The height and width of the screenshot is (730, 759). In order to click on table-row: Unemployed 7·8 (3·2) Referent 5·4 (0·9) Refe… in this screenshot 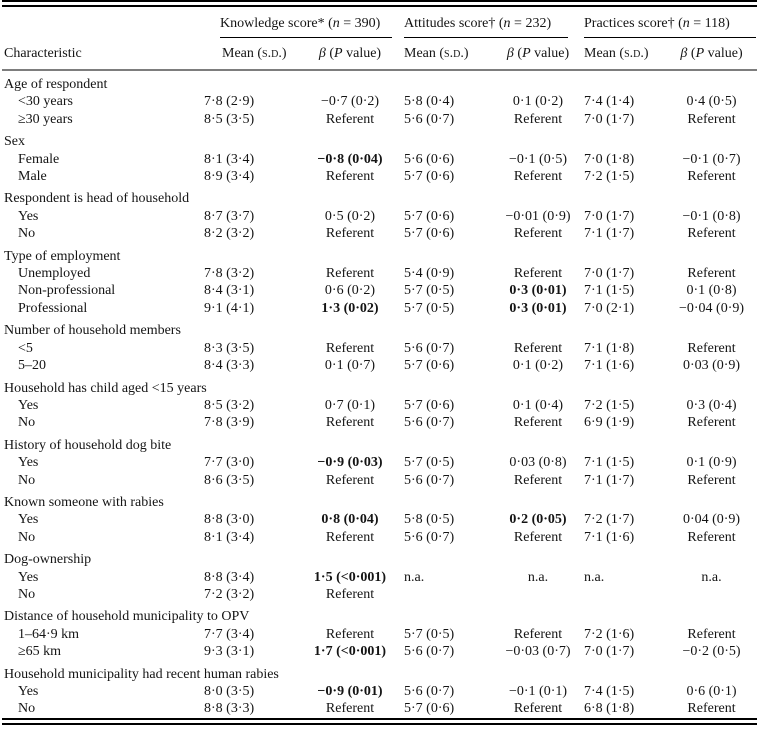, I will do `click(379, 273)`.